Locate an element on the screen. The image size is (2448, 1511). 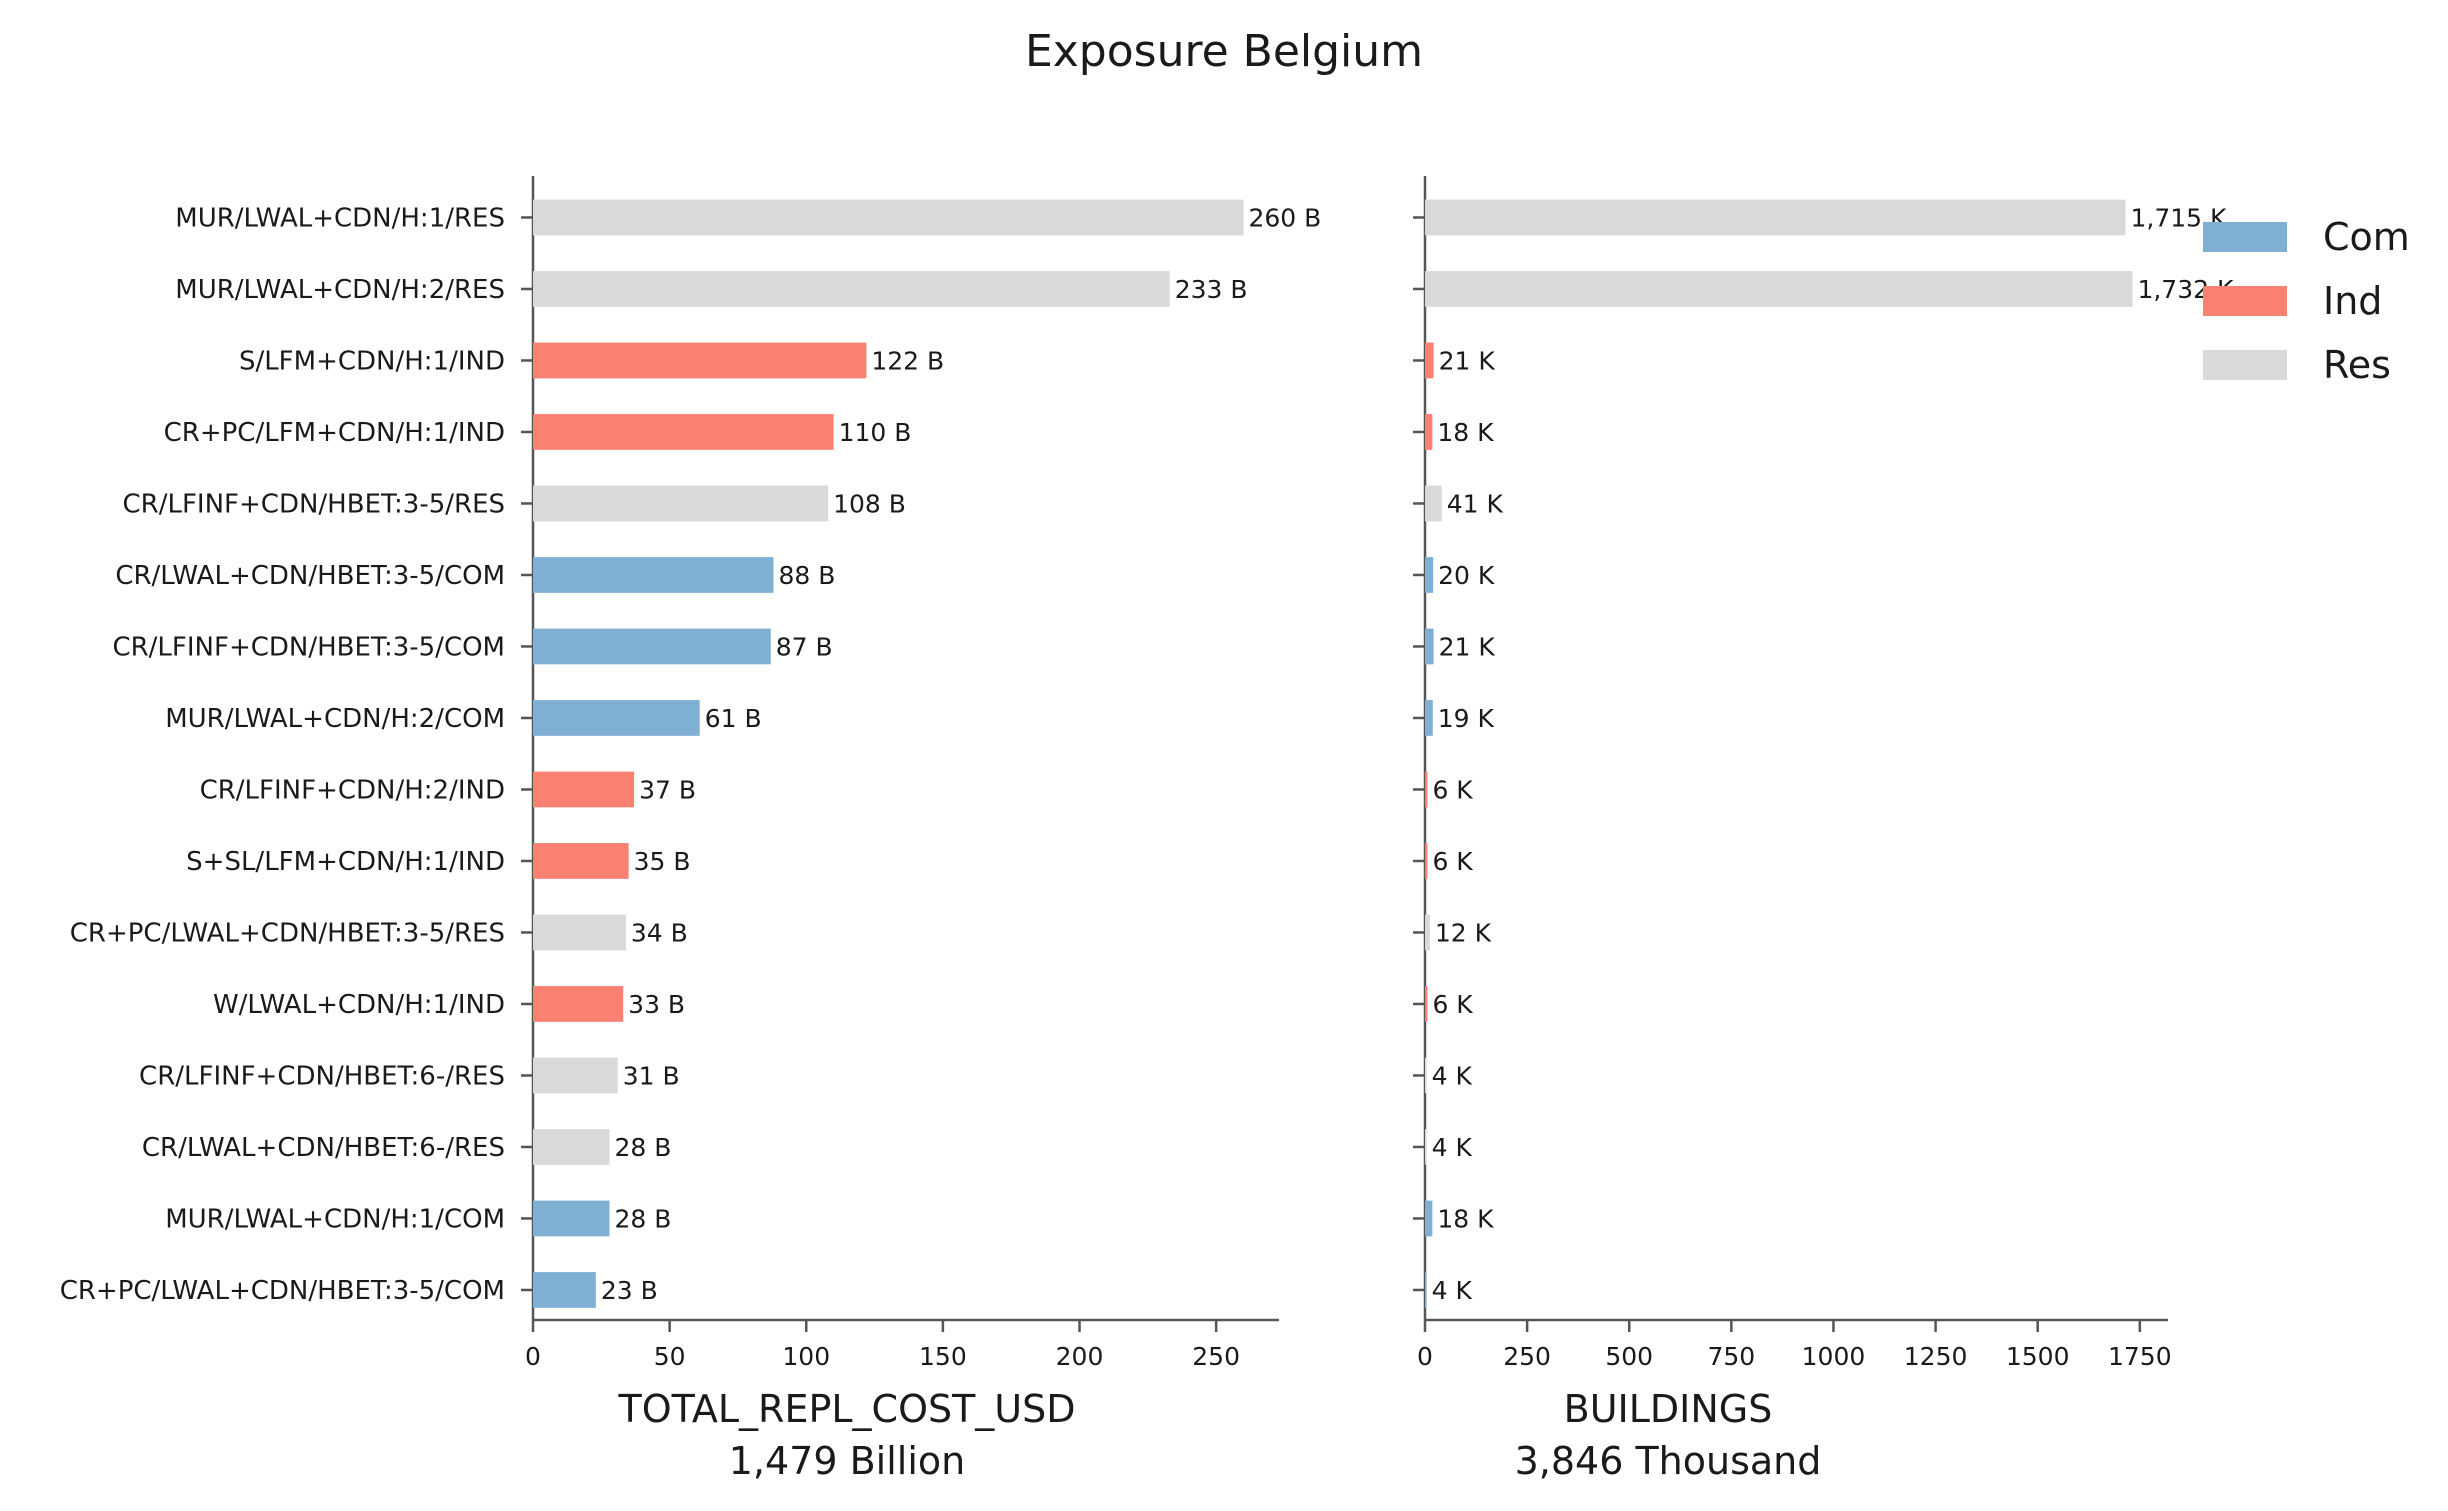
bar-value-label: 88 B is located at coordinates (806, 575).